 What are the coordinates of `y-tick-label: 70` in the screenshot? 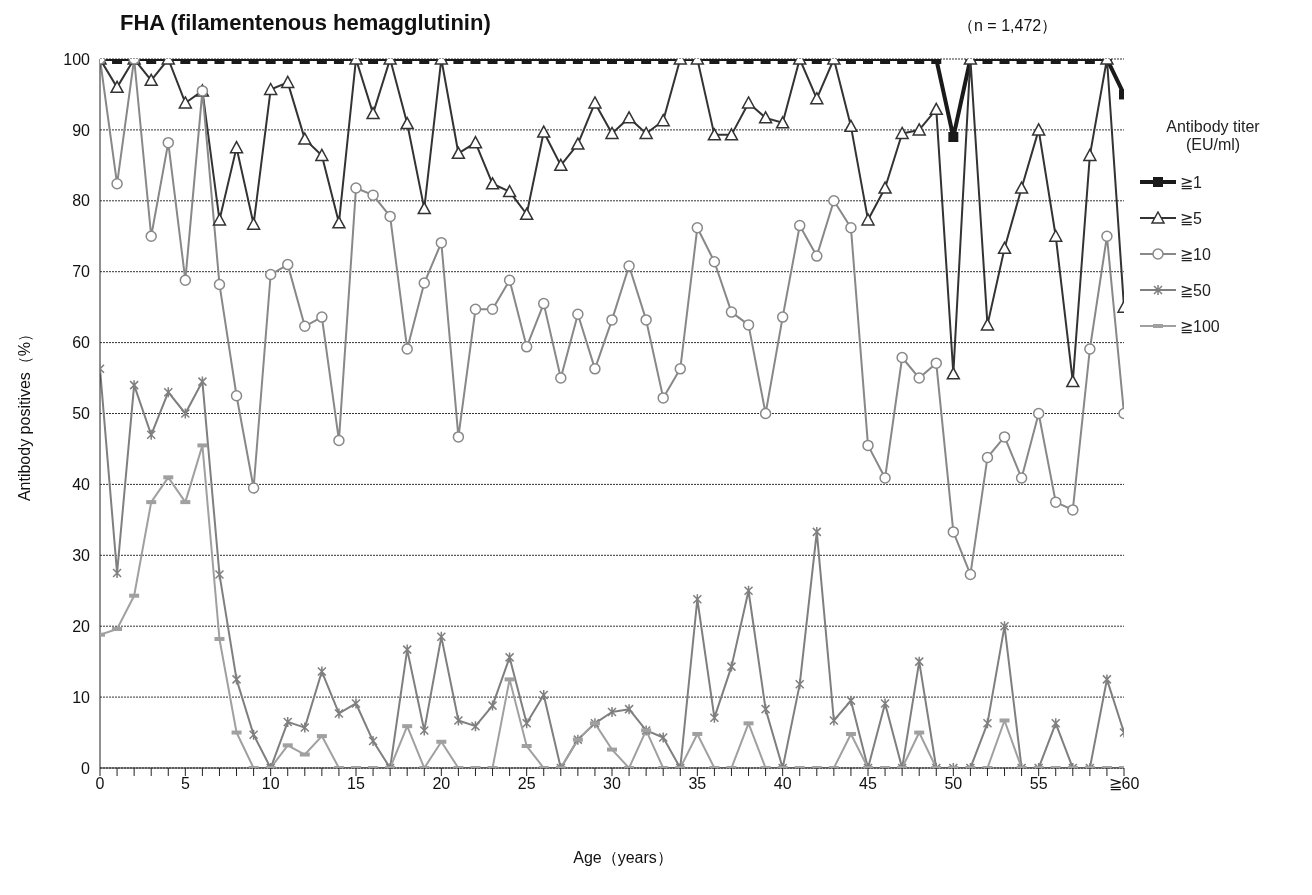 It's located at (81, 272).